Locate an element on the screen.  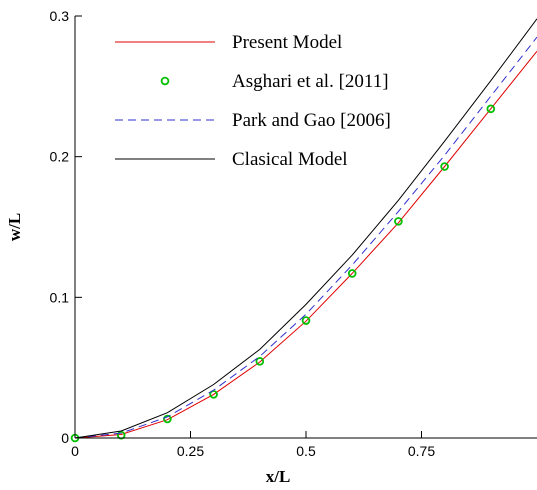
y-tick-label: 0.2 is located at coordinates (60, 157).